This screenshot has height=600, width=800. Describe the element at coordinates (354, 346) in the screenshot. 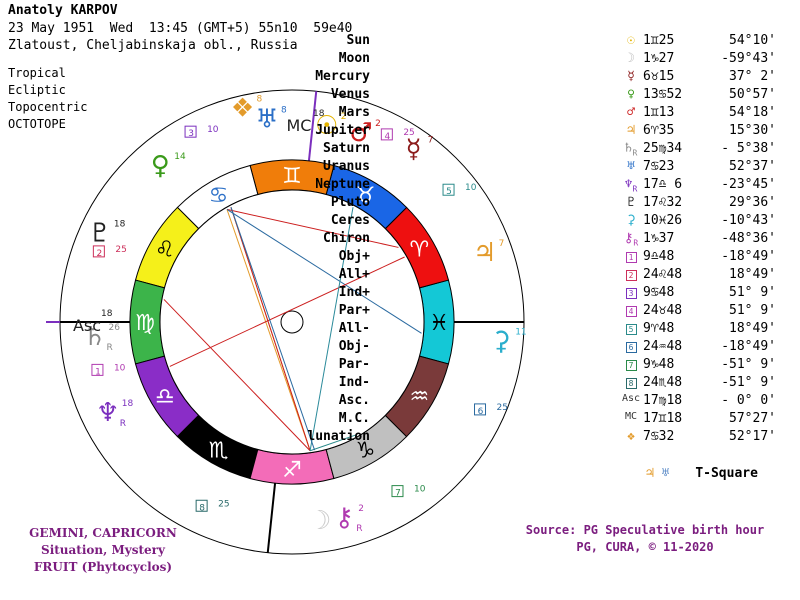

I see `body-name: Obj-` at that location.